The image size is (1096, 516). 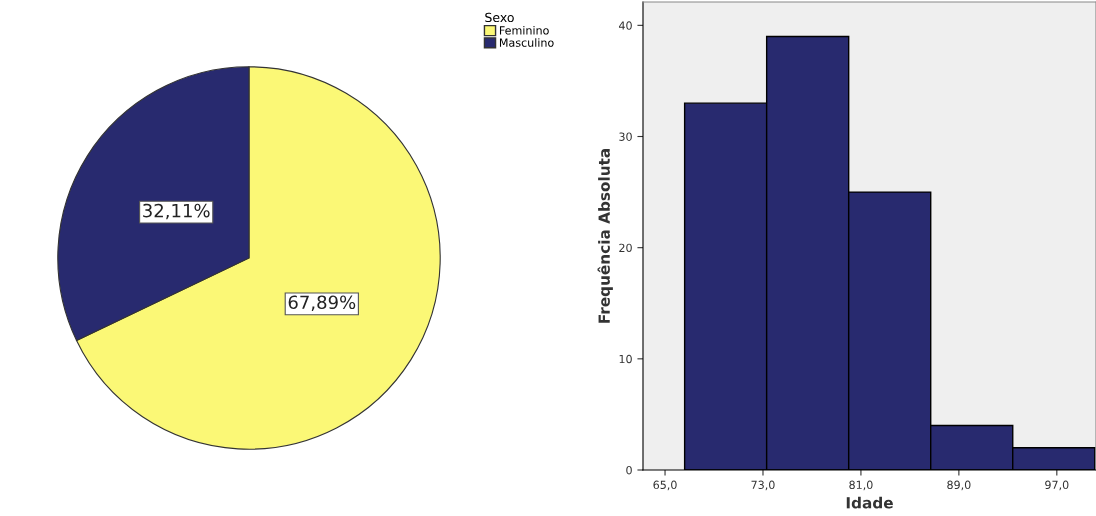 I want to click on x-tick-label: 97,0, so click(x=1057, y=485).